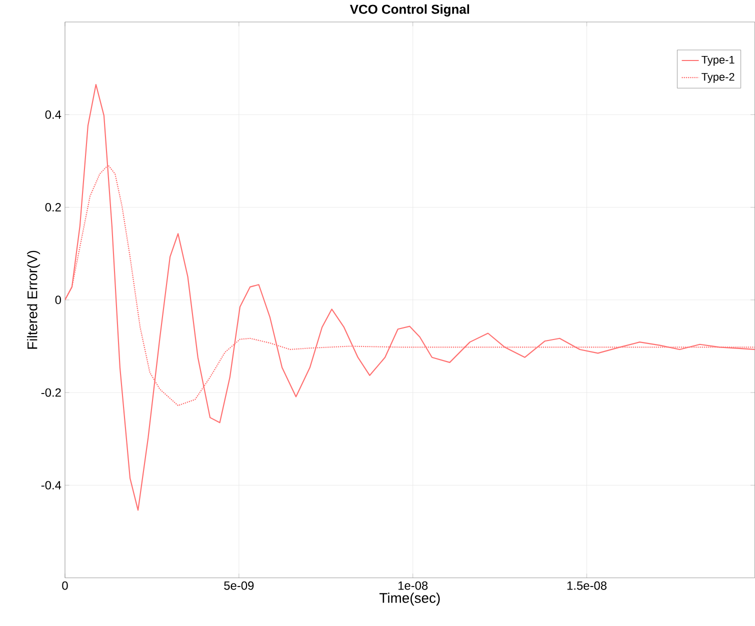 The image size is (755, 626). I want to click on y-tick-label: -0.4, so click(51, 485).